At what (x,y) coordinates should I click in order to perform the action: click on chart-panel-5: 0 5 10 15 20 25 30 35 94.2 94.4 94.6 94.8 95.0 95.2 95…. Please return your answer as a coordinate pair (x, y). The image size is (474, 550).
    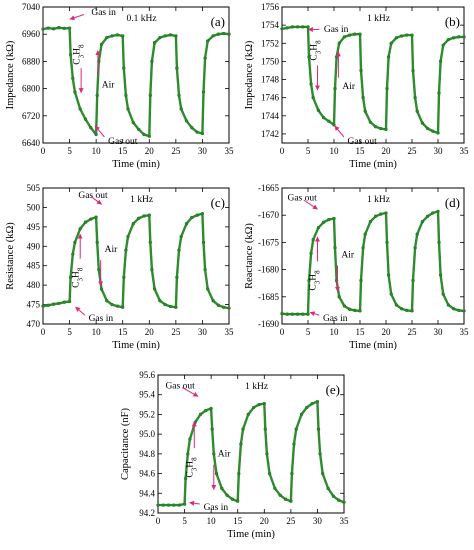
    Looking at the image, I should click on (234, 455).